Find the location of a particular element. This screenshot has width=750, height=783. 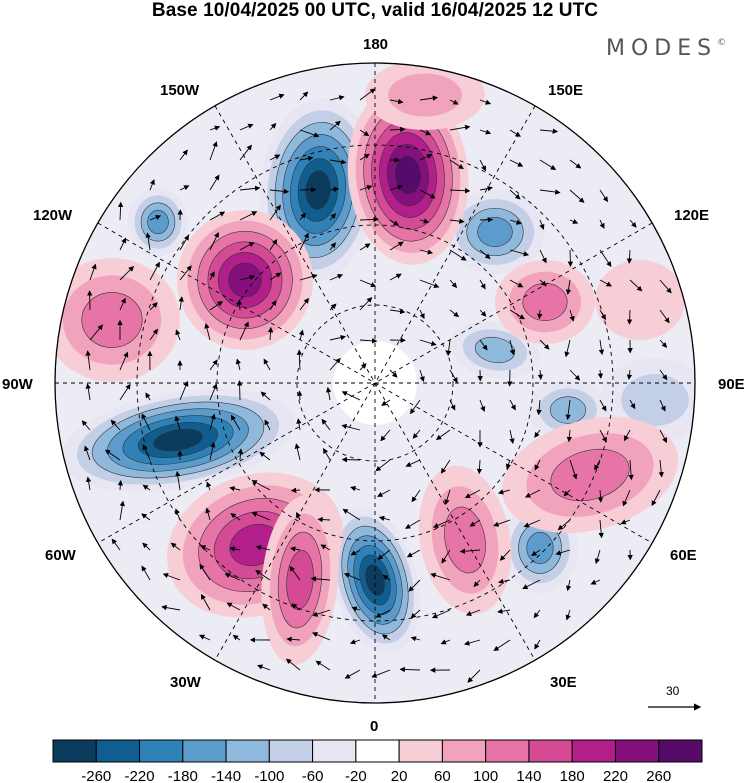

lon-label-150w: 150W is located at coordinates (180, 90).